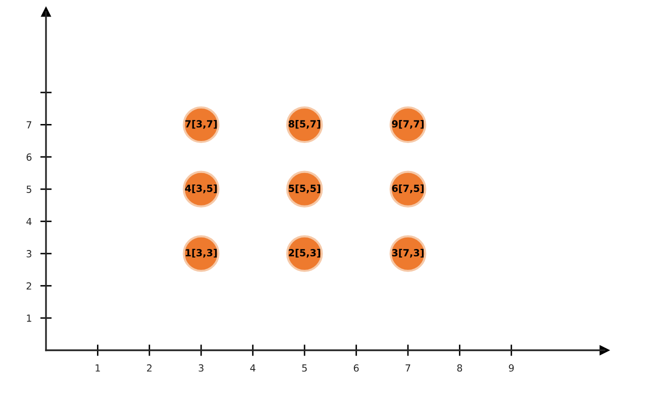 The width and height of the screenshot is (657, 398). I want to click on y-tick-label: 7, so click(29, 124).